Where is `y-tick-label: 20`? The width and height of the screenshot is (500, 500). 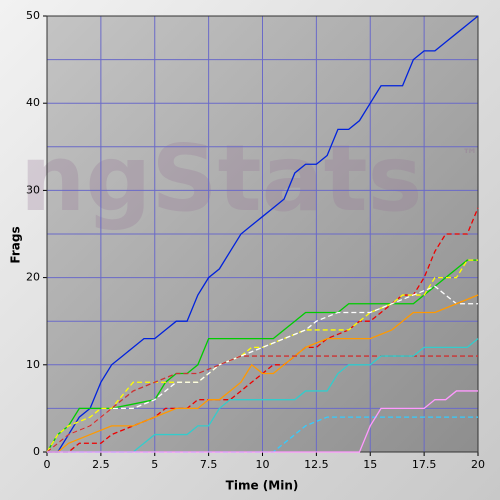 y-tick-label: 20 is located at coordinates (33, 277).